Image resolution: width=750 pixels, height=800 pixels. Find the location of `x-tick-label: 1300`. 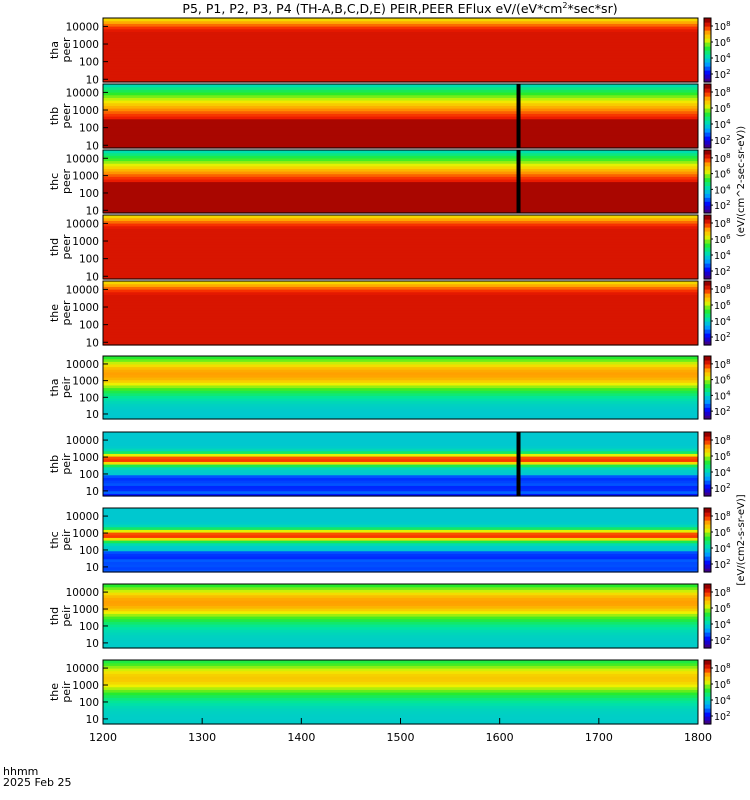

x-tick-label: 1300 is located at coordinates (202, 737).